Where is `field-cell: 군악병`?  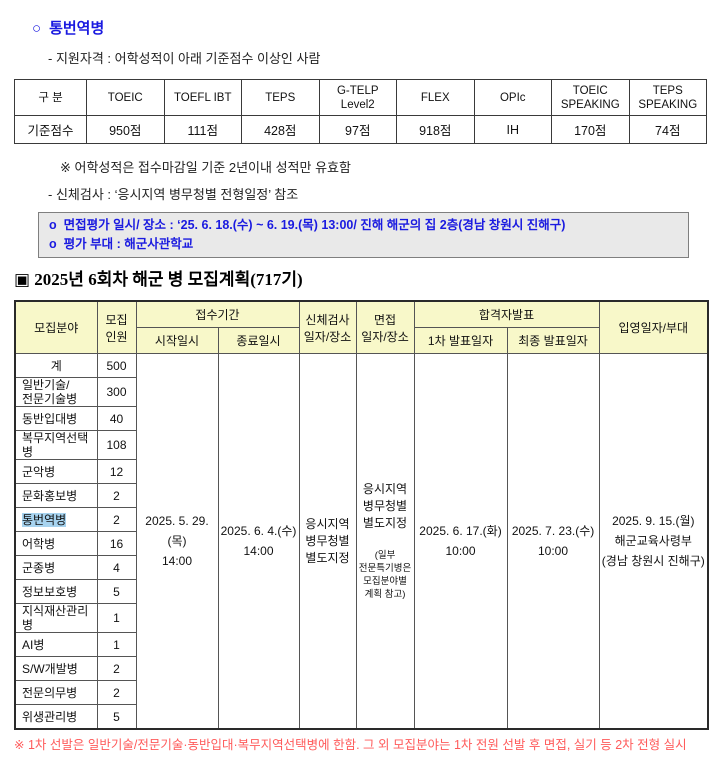 field-cell: 군악병 is located at coordinates (56, 471).